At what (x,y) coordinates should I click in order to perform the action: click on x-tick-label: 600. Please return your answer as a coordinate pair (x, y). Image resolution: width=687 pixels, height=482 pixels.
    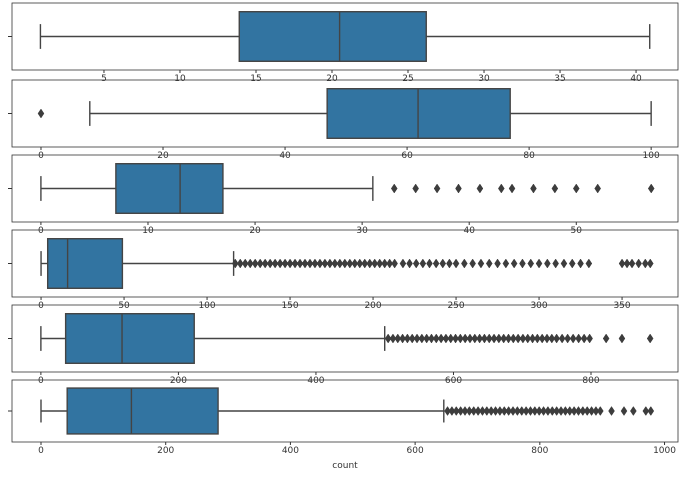
    Looking at the image, I should click on (415, 451).